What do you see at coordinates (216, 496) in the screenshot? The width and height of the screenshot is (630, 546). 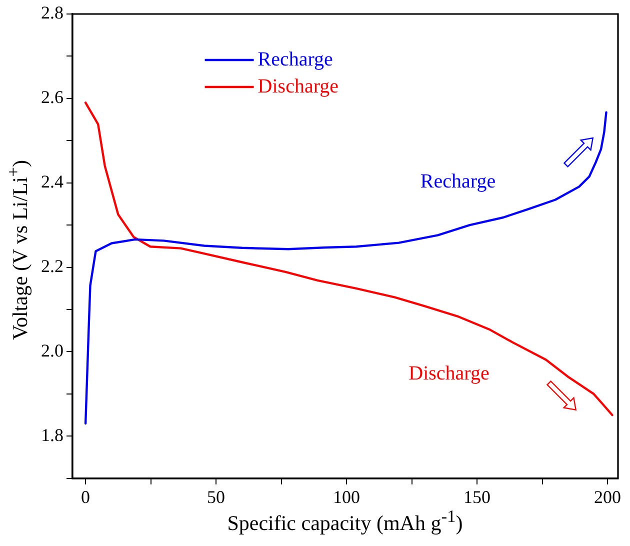 I see `x-tick-label: 50` at bounding box center [216, 496].